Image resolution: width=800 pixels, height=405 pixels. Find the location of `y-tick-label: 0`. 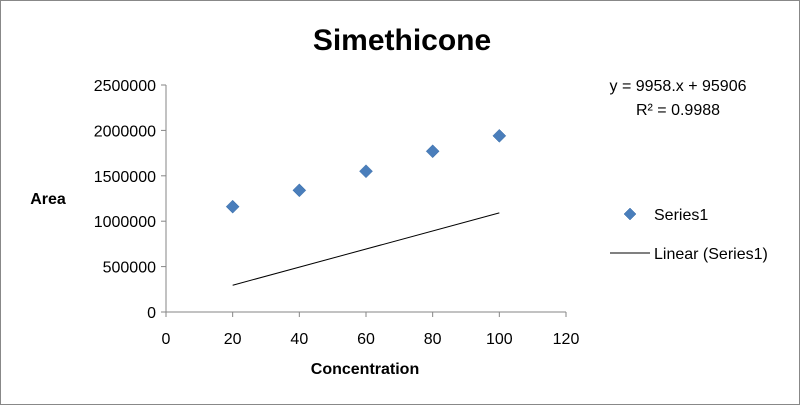

y-tick-label: 0 is located at coordinates (151, 313).